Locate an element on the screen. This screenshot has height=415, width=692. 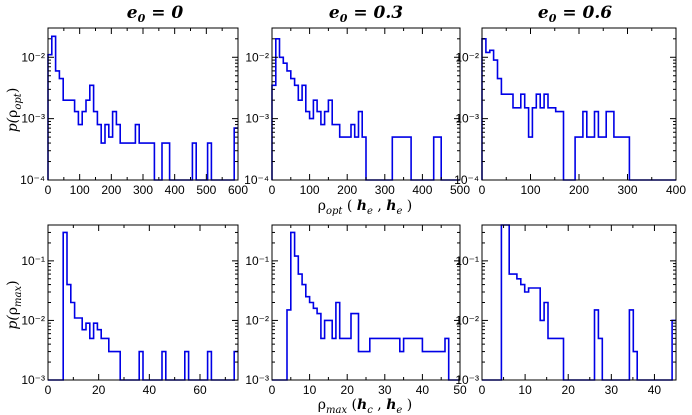
ylabel-bottom: p(ρmax) is located at coordinates (14, 304).